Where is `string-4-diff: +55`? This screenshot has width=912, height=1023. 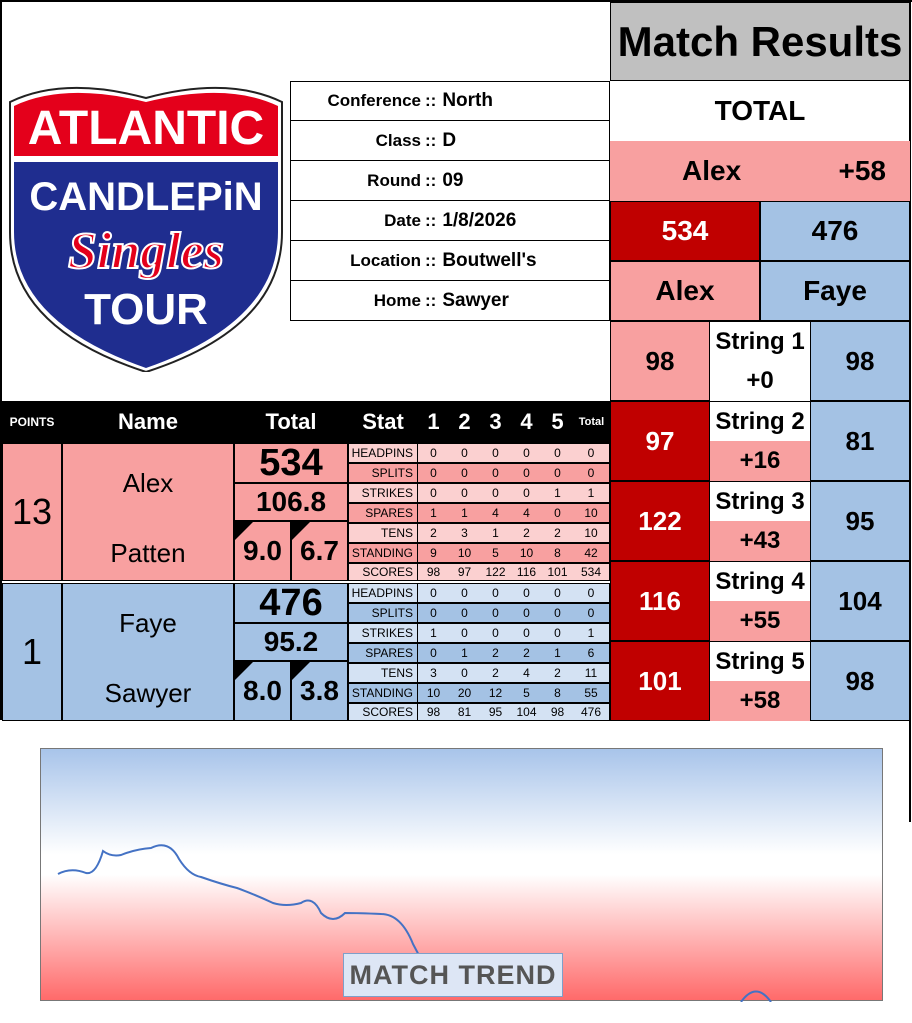
string-4-diff: +55 is located at coordinates (760, 621).